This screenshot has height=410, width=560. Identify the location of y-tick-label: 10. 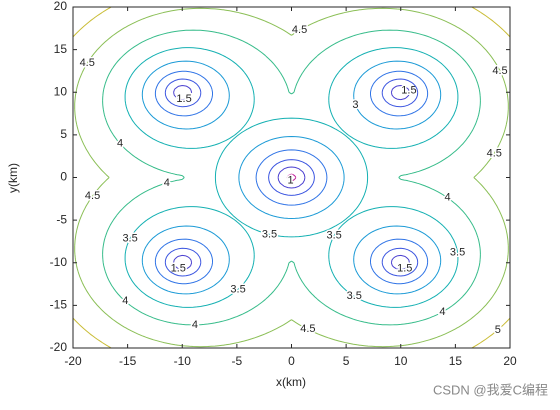
(61, 91).